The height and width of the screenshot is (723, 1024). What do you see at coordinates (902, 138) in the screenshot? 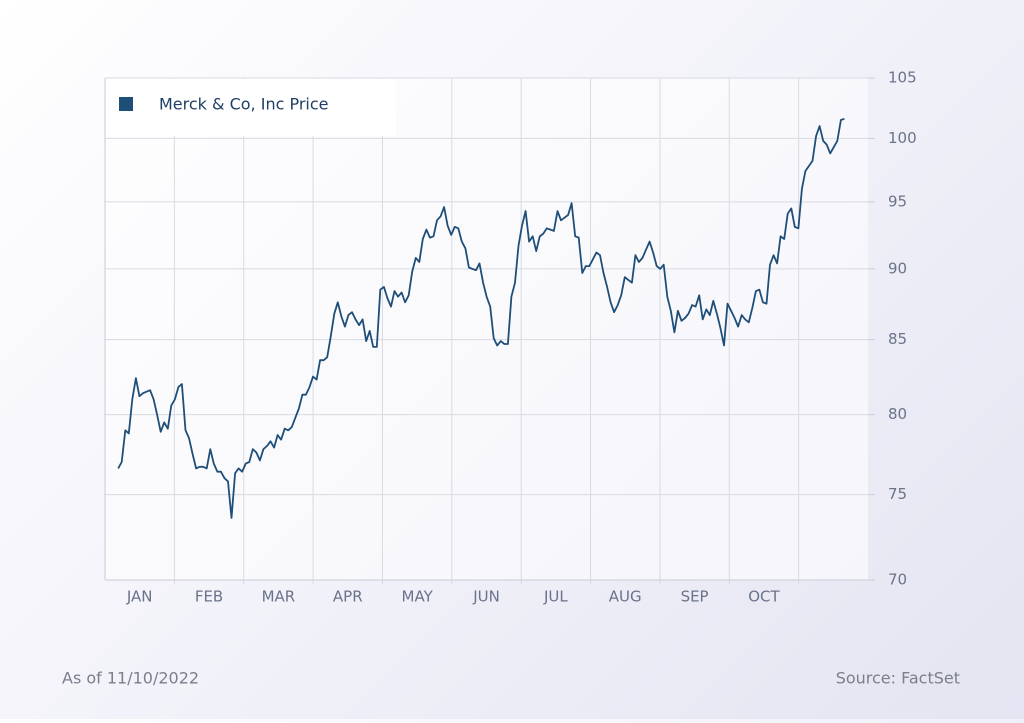
I see `y-tick-label: 100` at bounding box center [902, 138].